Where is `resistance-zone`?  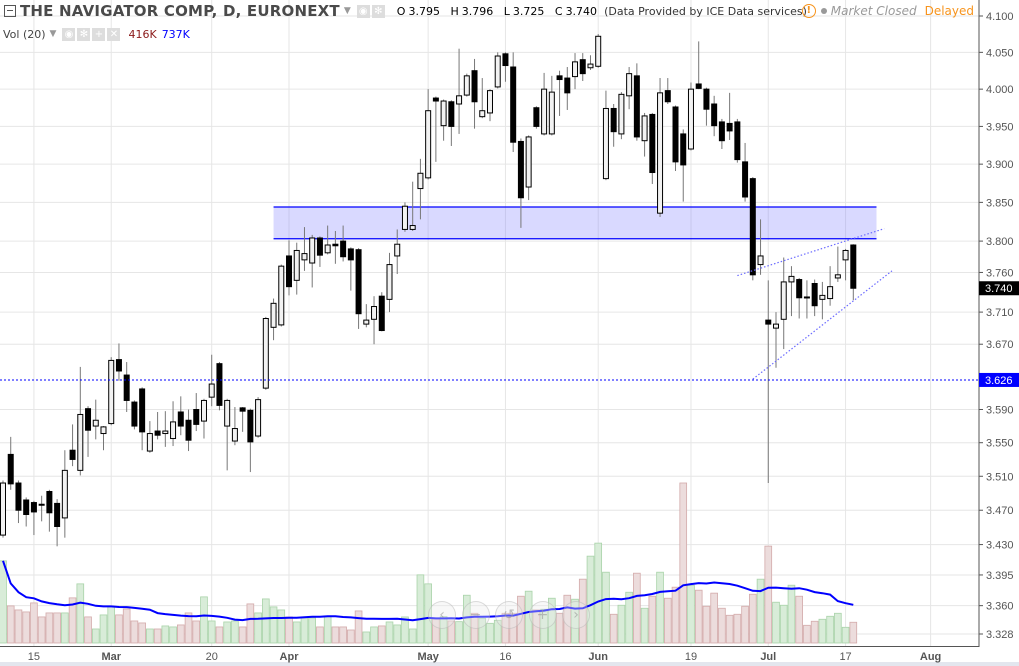 resistance-zone is located at coordinates (575, 223).